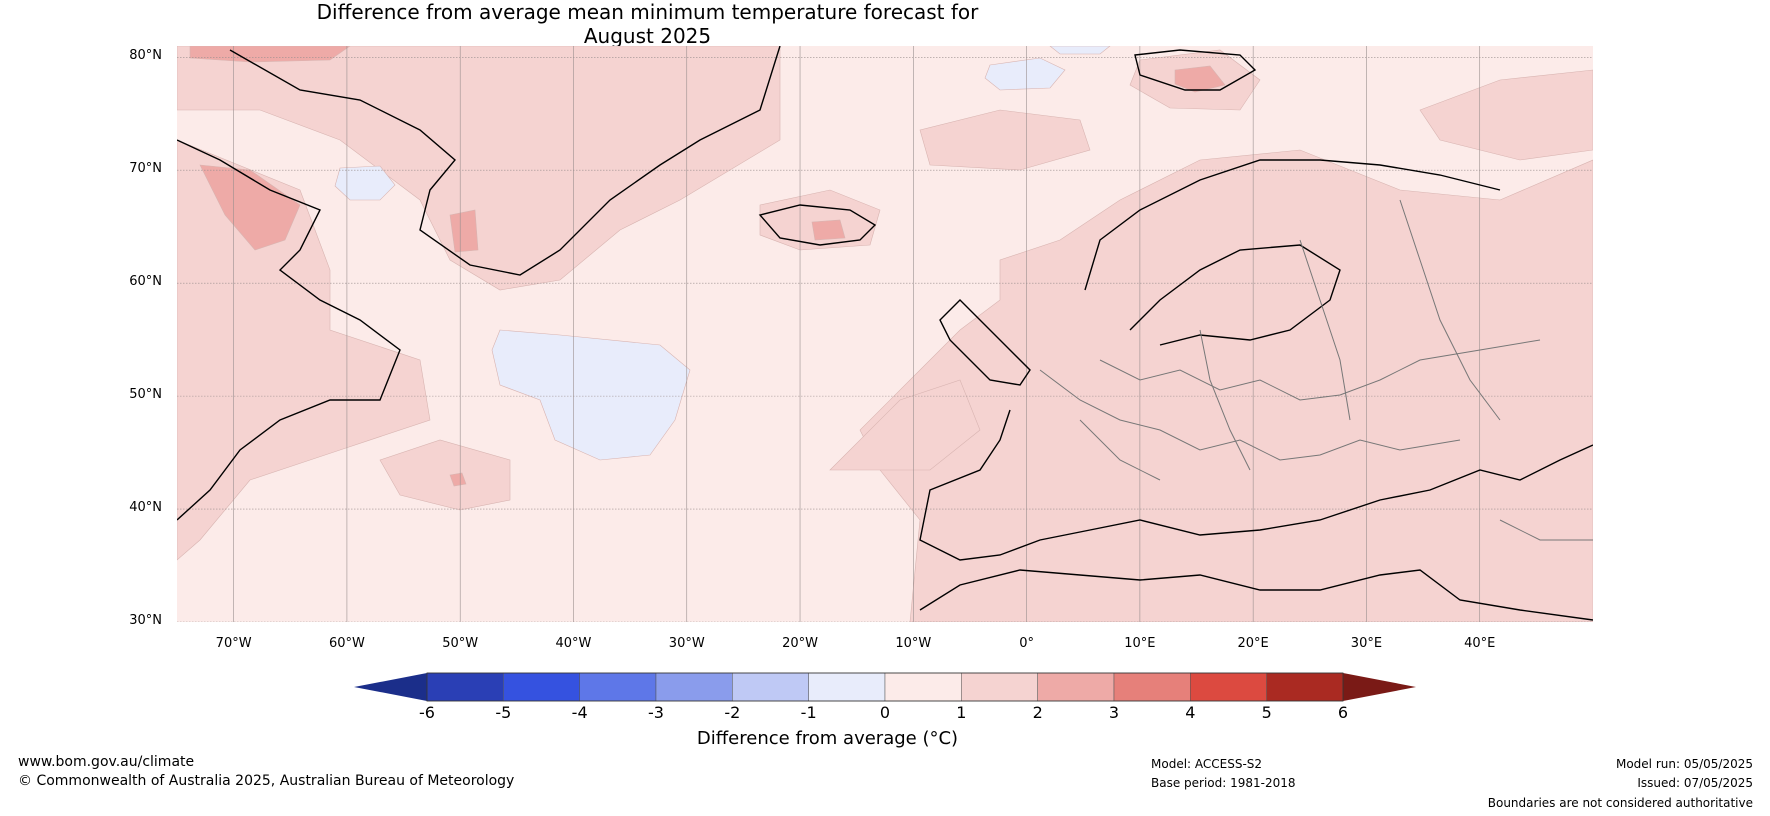 The width and height of the screenshot is (1770, 816). What do you see at coordinates (427, 712) in the screenshot?
I see `colorbar-tick-label: -6` at bounding box center [427, 712].